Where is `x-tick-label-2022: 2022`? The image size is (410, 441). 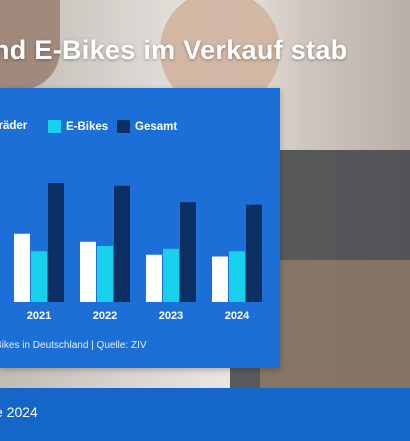
x-tick-label-2022: 2022 is located at coordinates (105, 316).